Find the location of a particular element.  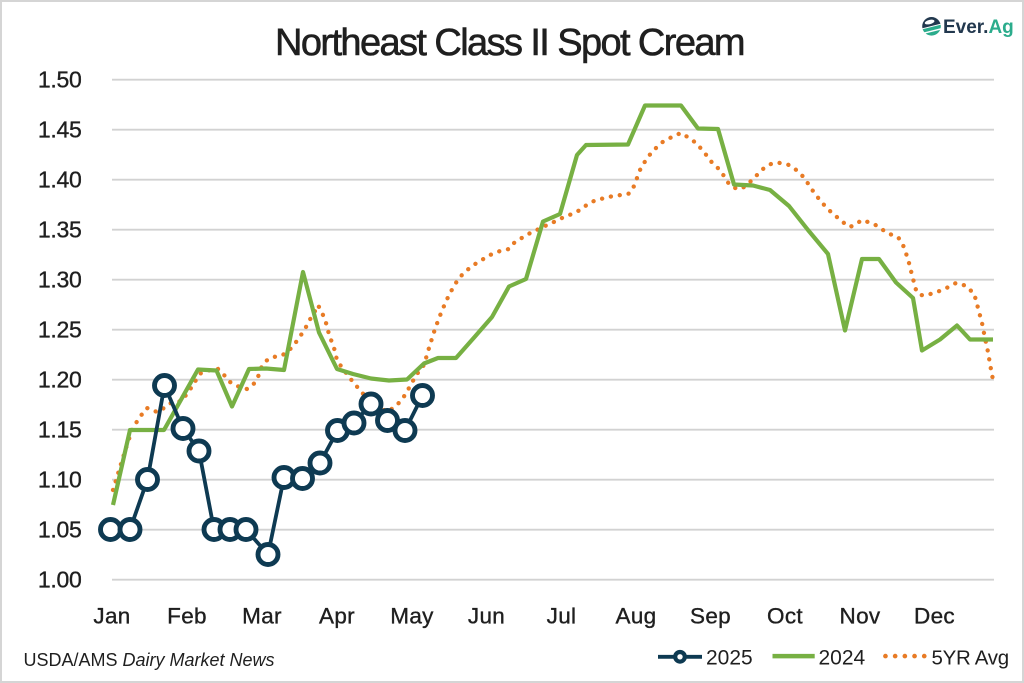

svg-text: Northeast Class II Spot Cream is located at coordinates (509, 43).